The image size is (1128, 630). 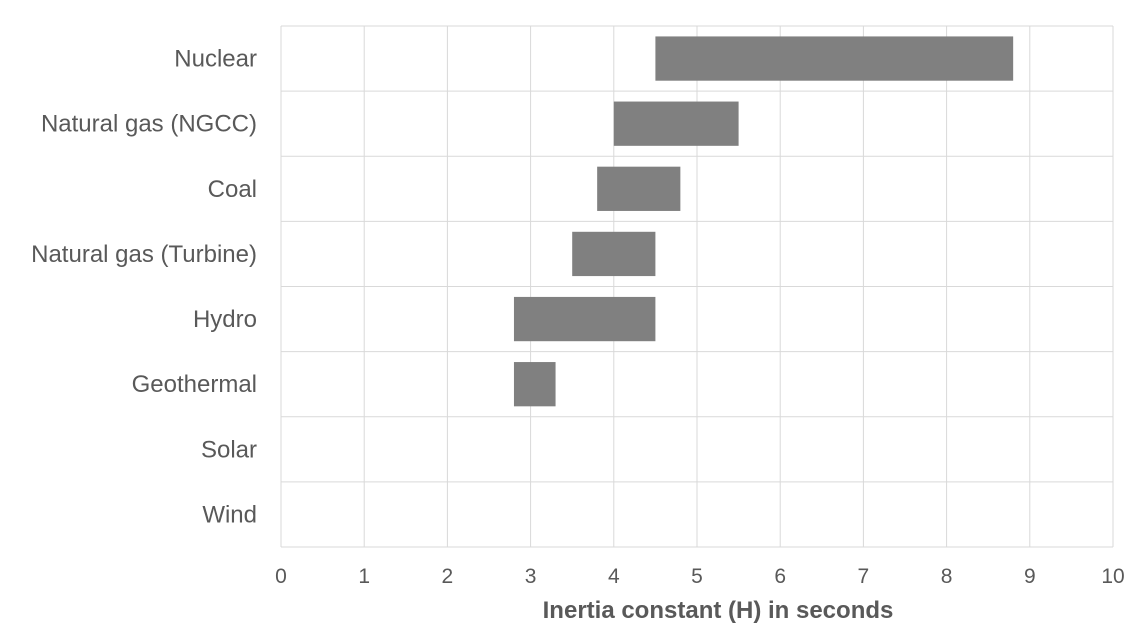 I want to click on category-label: Coal, so click(x=232, y=189).